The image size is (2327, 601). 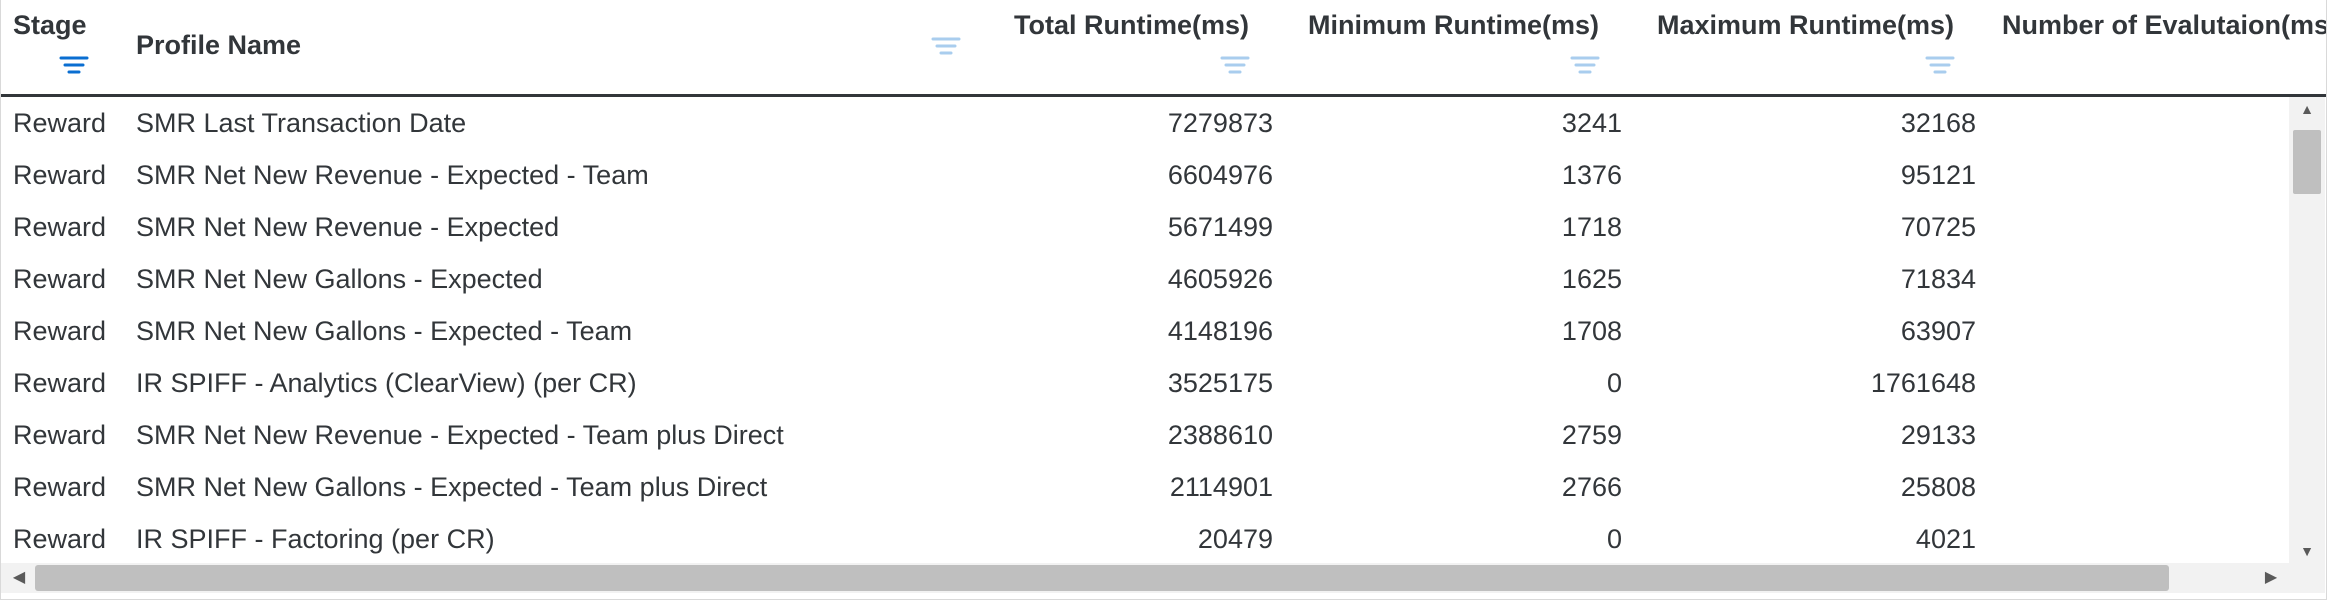 I want to click on cell-maximum-runtime: 63907, so click(x=1938, y=331).